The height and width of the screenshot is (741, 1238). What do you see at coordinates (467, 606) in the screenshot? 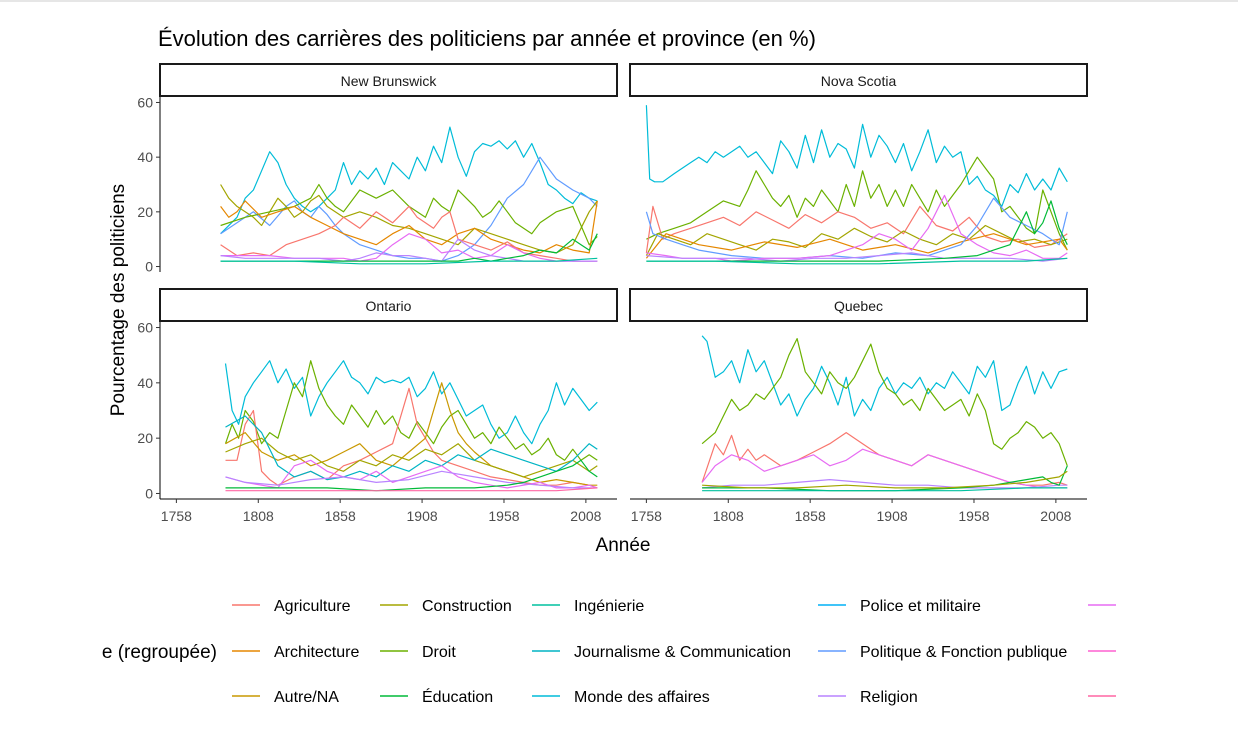
I see `legend-label: Construction` at bounding box center [467, 606].